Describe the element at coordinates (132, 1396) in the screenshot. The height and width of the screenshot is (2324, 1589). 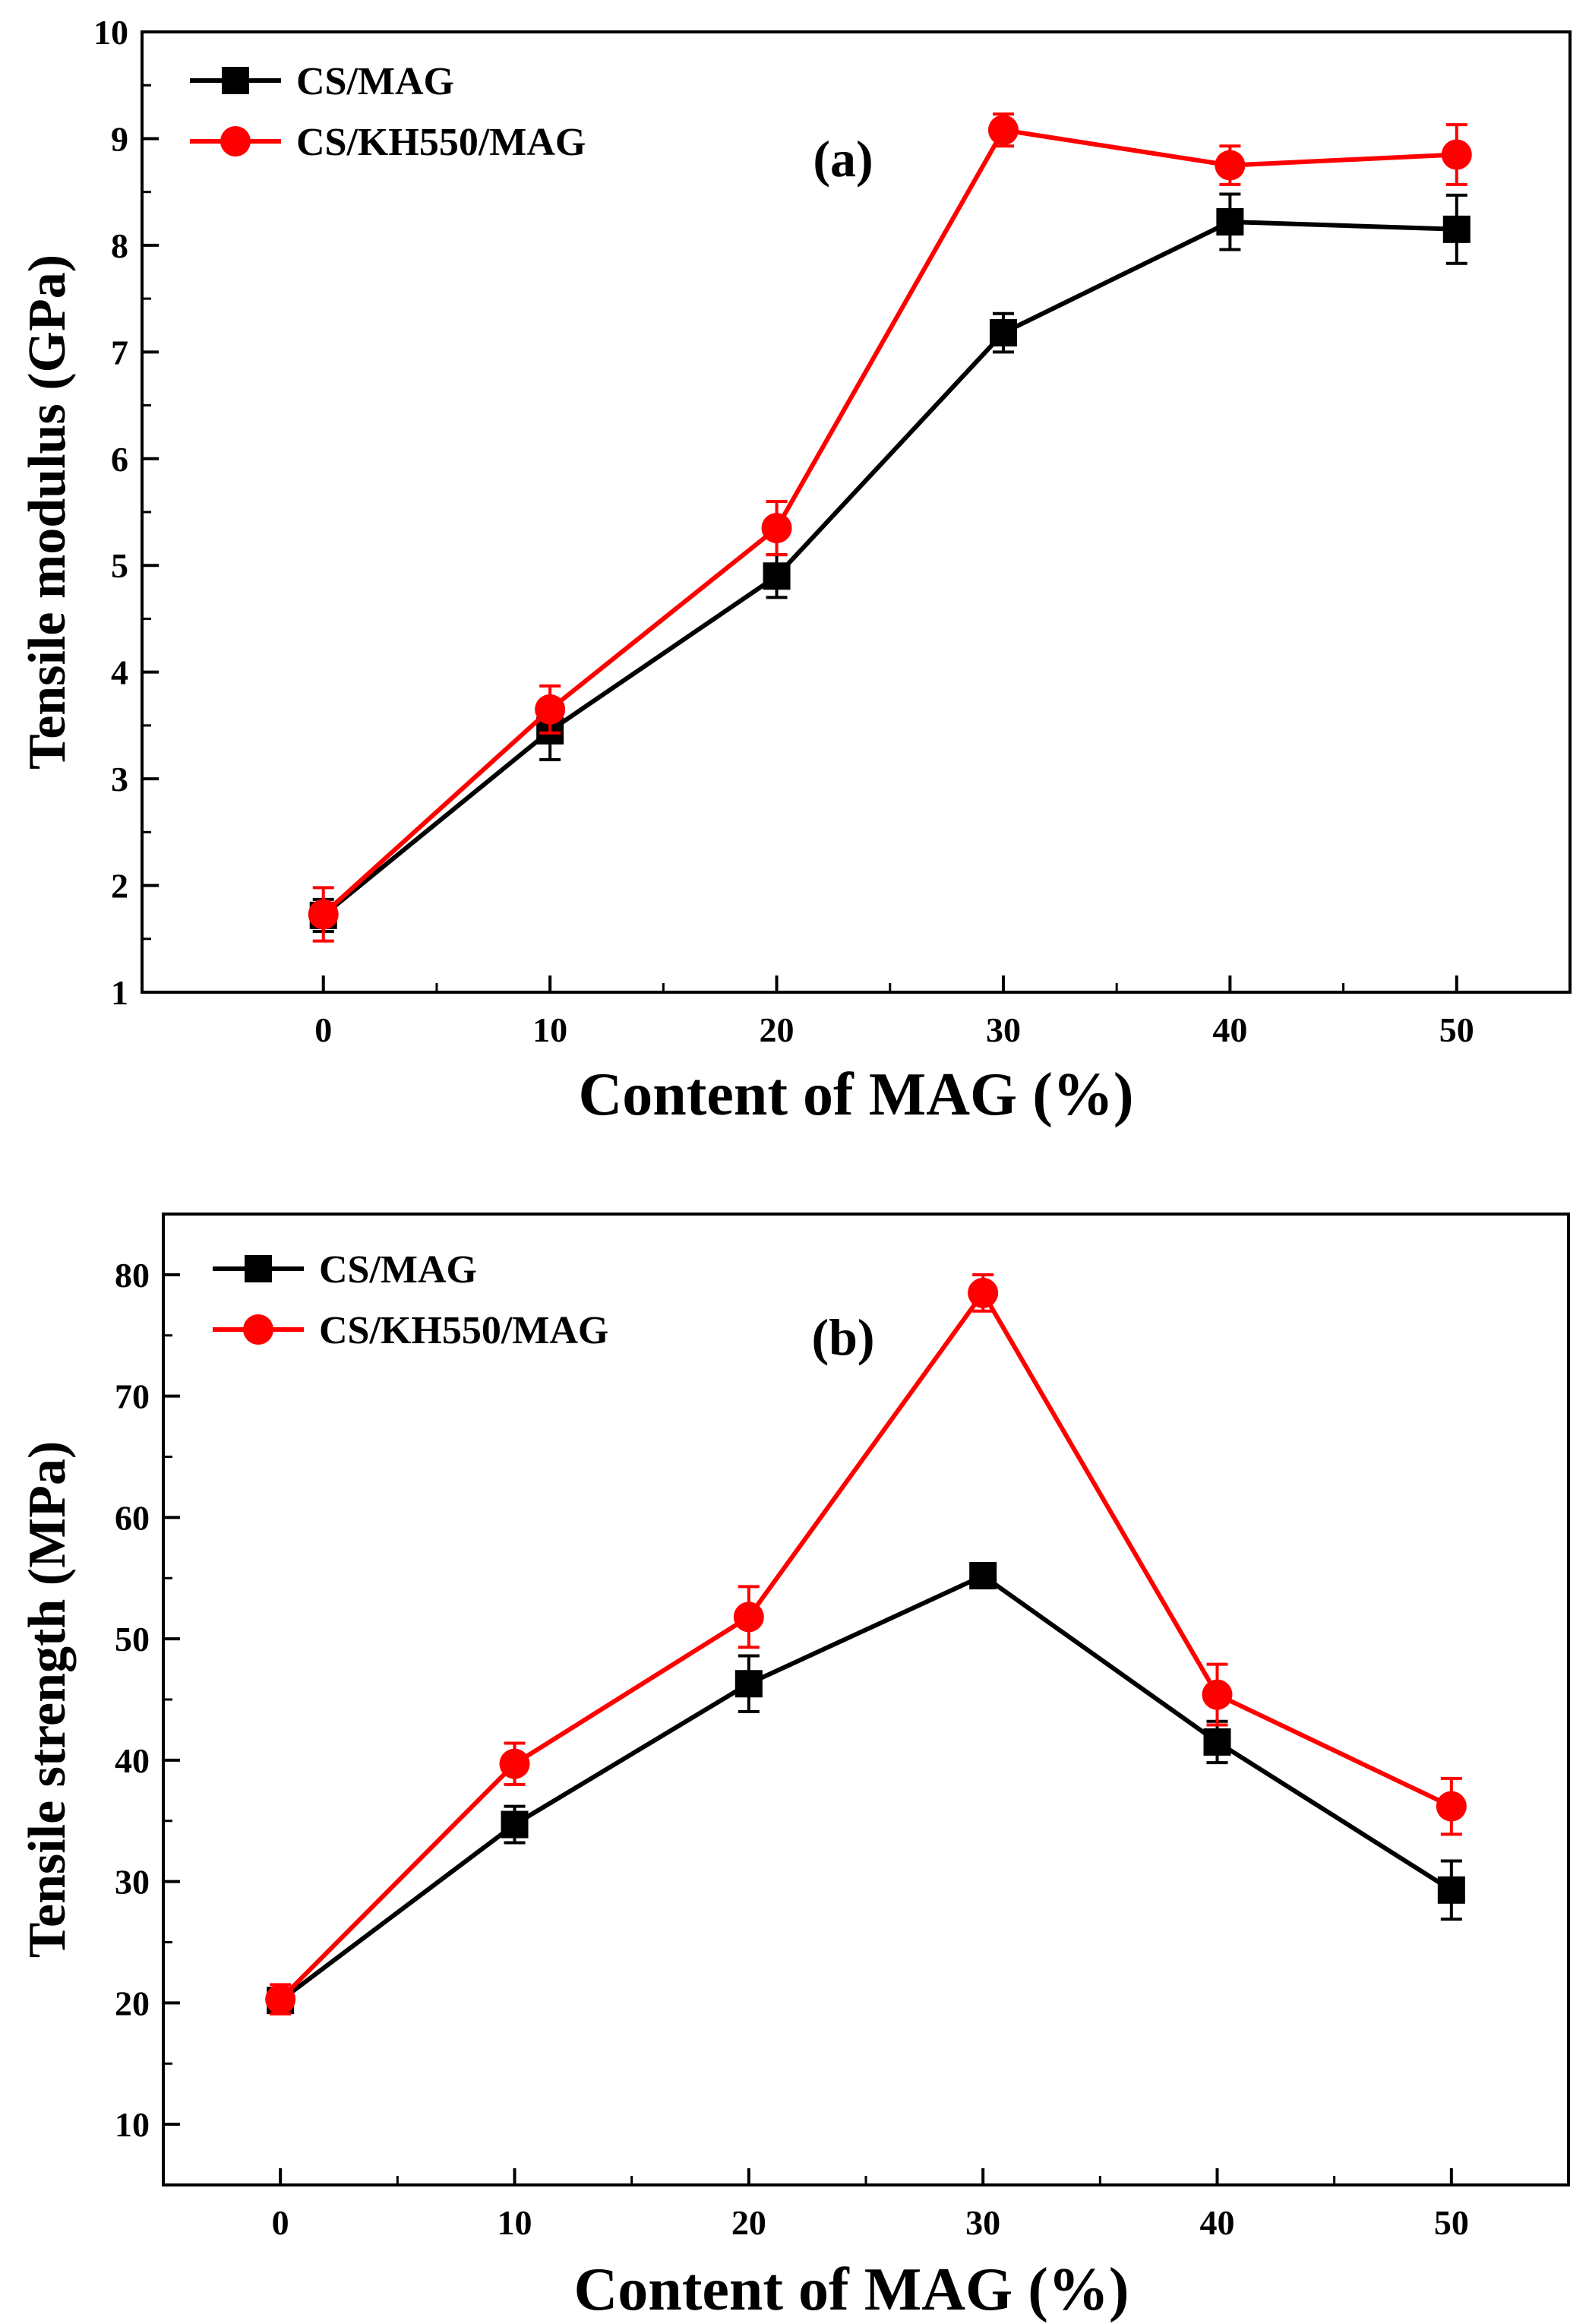
I see `y-tick-label: 70` at that location.